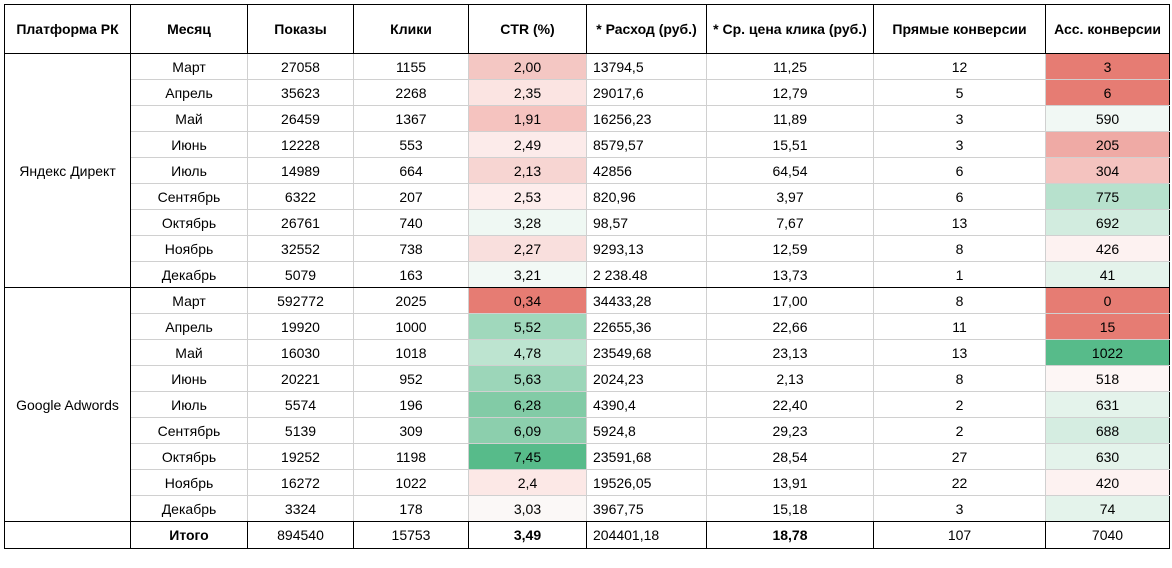 The width and height of the screenshot is (1172, 568). I want to click on clicks-cell: 1000, so click(411, 326).